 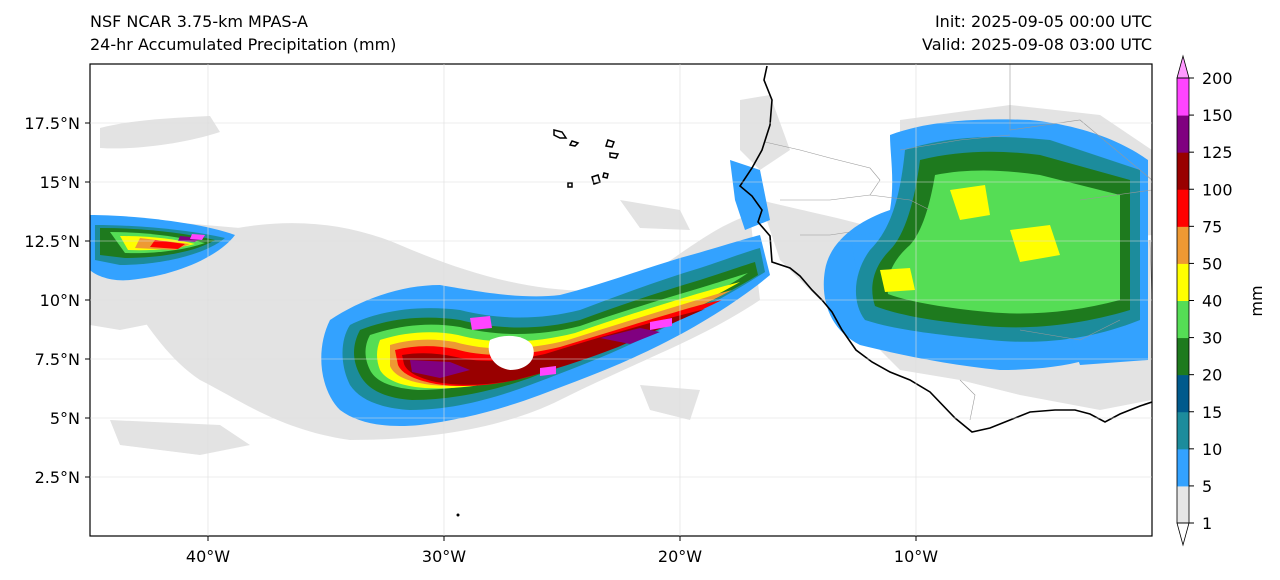 What do you see at coordinates (1217, 115) in the screenshot?
I see `colorbar-tick-label: 150` at bounding box center [1217, 115].